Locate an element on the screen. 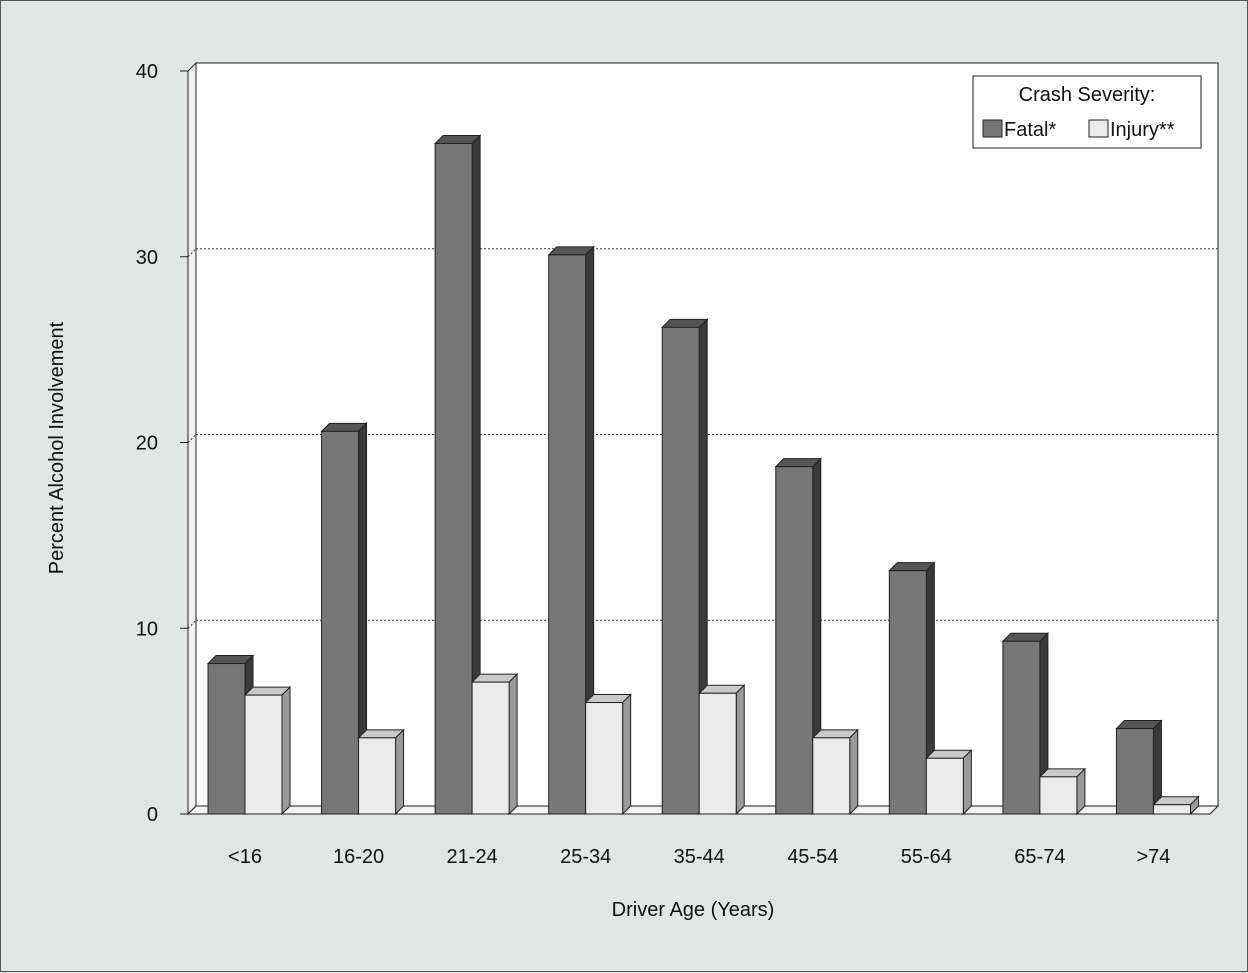  legend-label-fatal: Fatal* is located at coordinates (1030, 130).